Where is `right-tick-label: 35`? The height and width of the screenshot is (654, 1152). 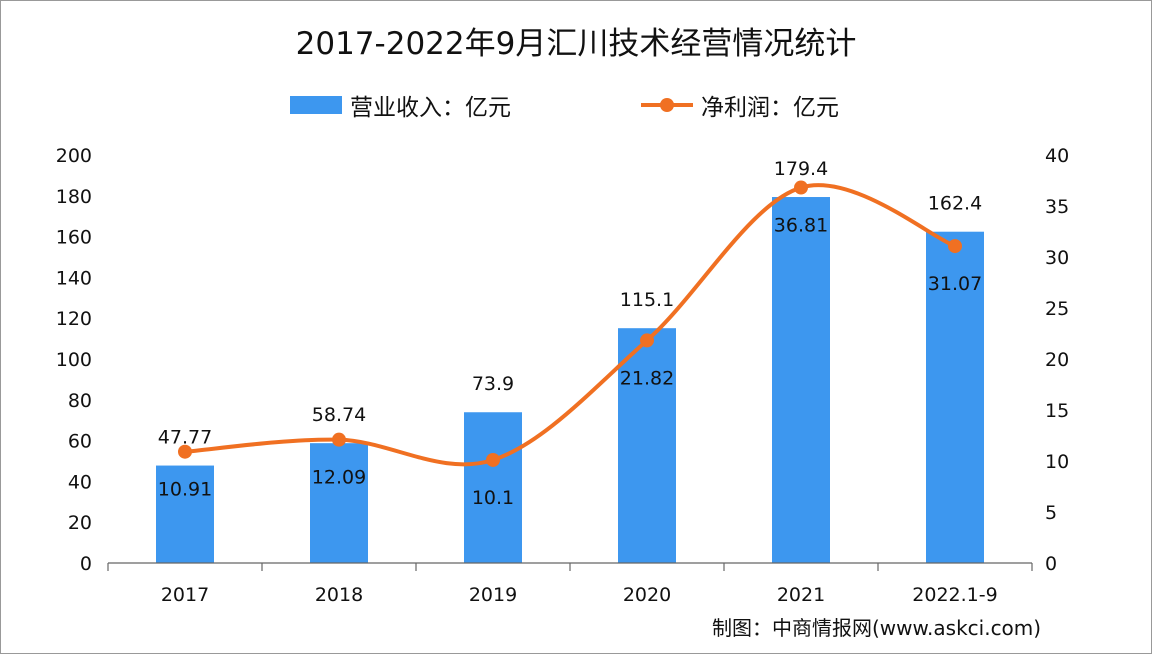 right-tick-label: 35 is located at coordinates (1057, 207).